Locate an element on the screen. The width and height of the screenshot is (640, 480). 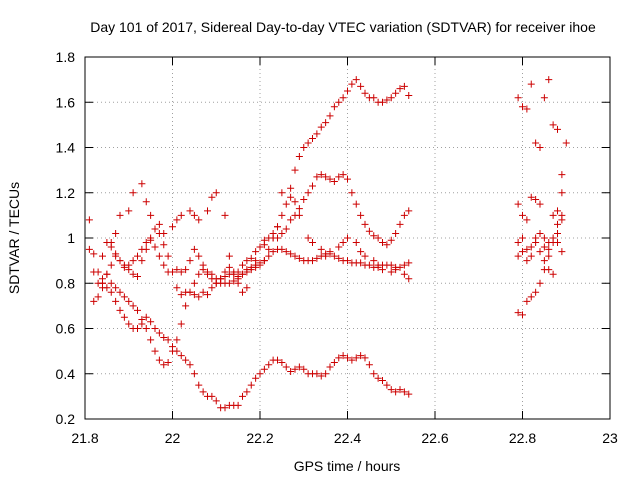
x-tick-label: 23 is located at coordinates (610, 438).